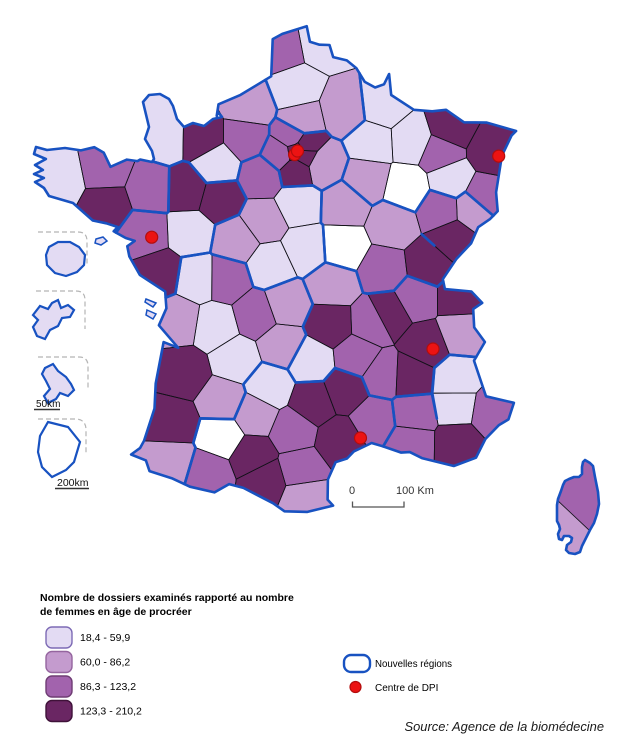 The width and height of the screenshot is (621, 750). What do you see at coordinates (111, 712) in the screenshot?
I see `svg-text: 123,3 - 210,2` at bounding box center [111, 712].